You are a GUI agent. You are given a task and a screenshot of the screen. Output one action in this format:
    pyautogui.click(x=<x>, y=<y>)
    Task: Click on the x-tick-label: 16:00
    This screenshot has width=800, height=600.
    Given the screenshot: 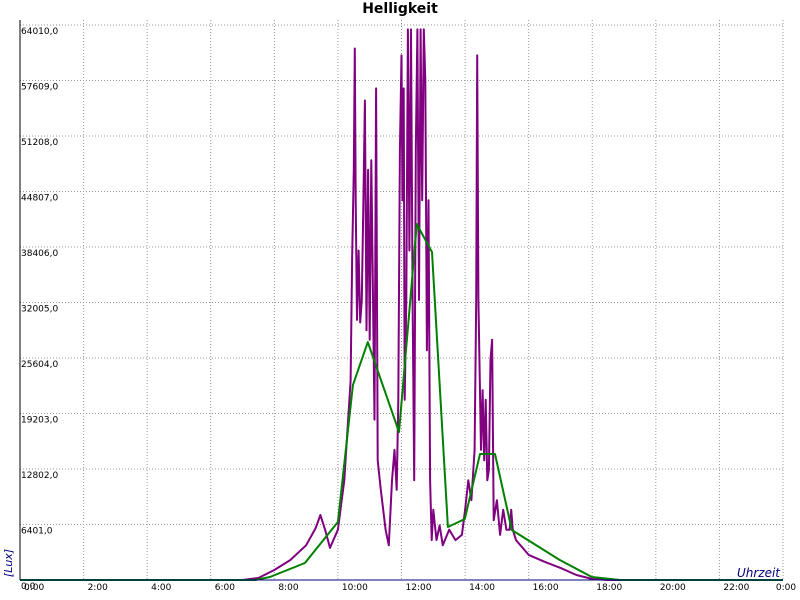 What is the action you would take?
    pyautogui.click(x=546, y=588)
    